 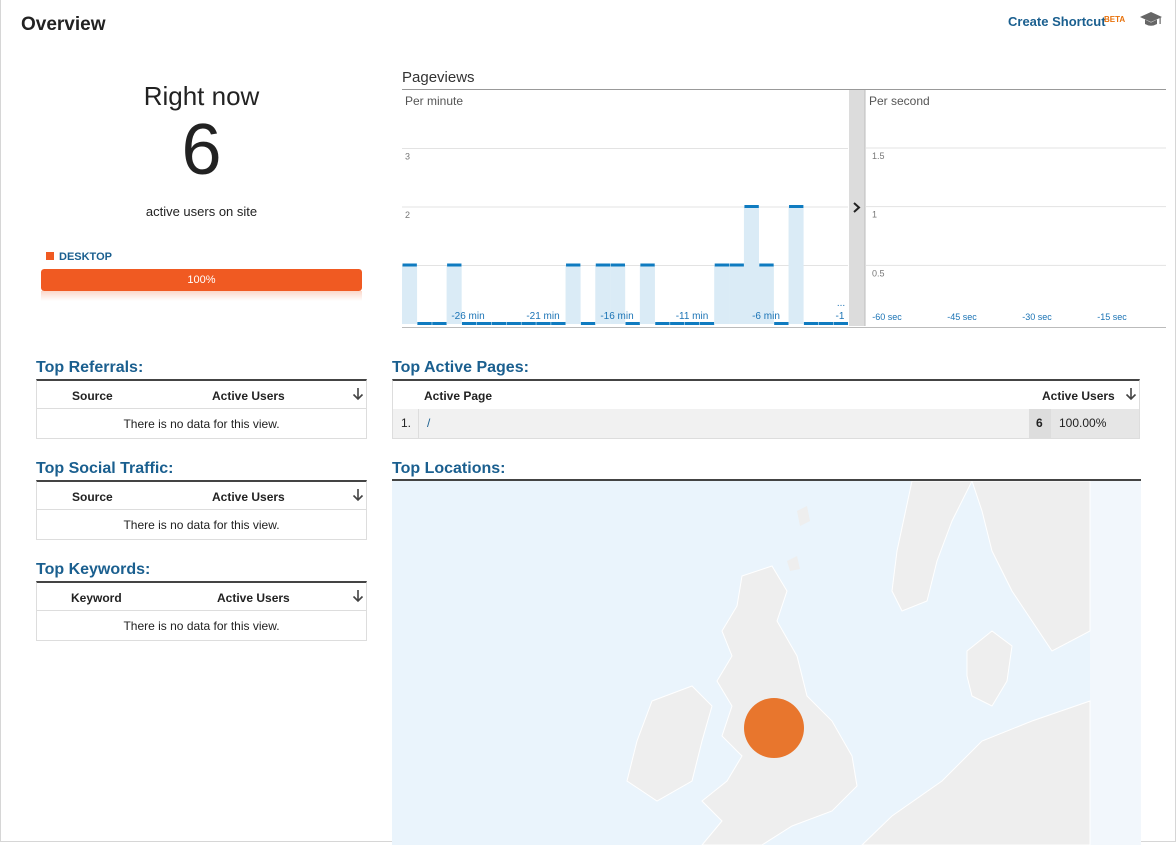 What do you see at coordinates (248, 497) in the screenshot?
I see `social-active-users-header: Active Users` at bounding box center [248, 497].